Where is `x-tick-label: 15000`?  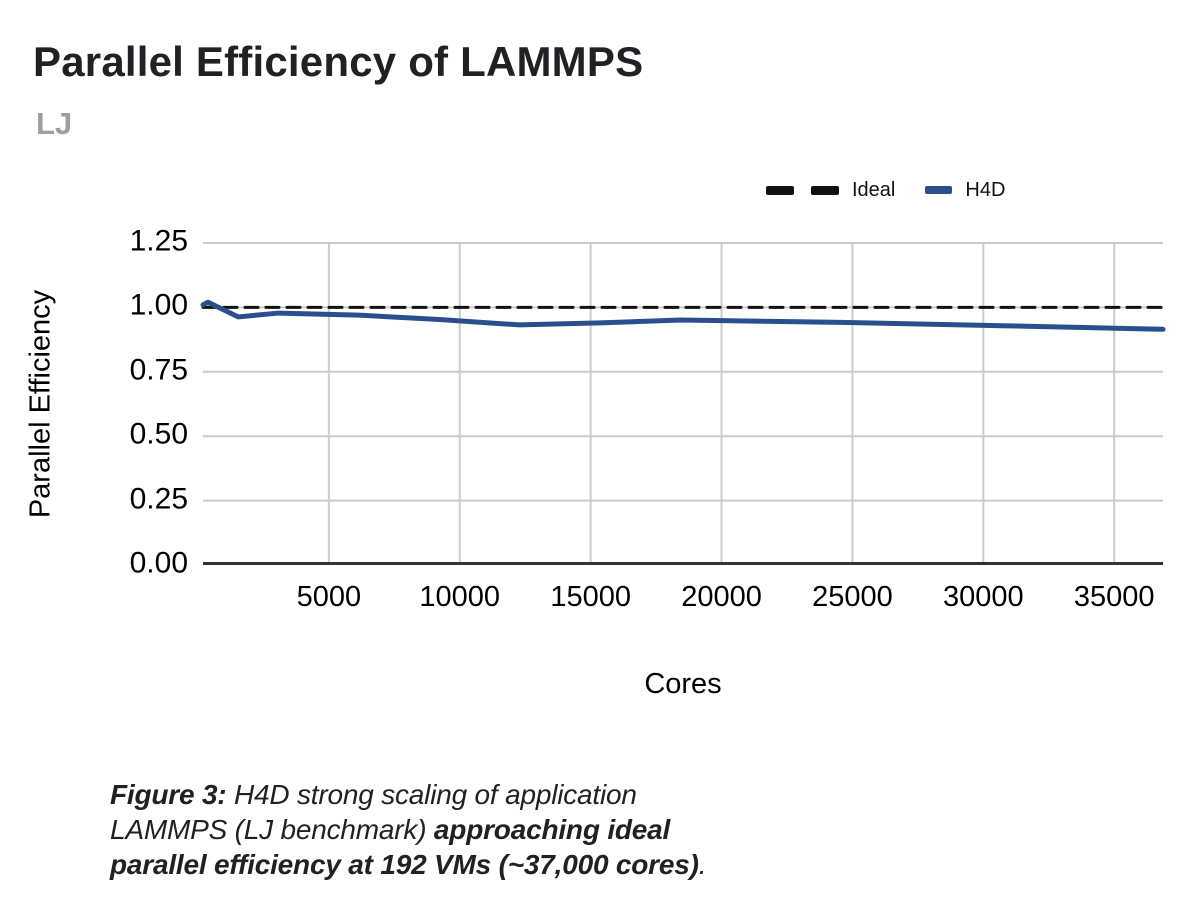 x-tick-label: 15000 is located at coordinates (590, 597).